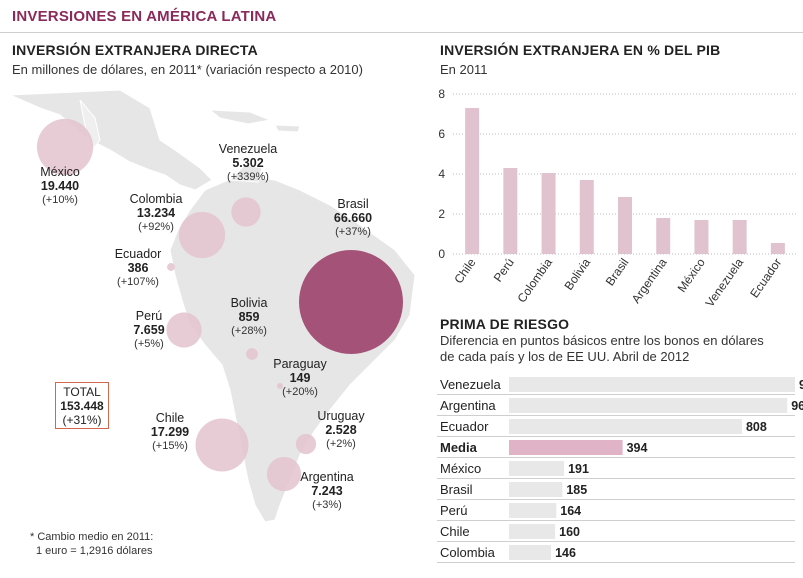 This screenshot has width=803, height=578. Describe the element at coordinates (637, 448) in the screenshot. I see `risk-value-media: 394` at that location.